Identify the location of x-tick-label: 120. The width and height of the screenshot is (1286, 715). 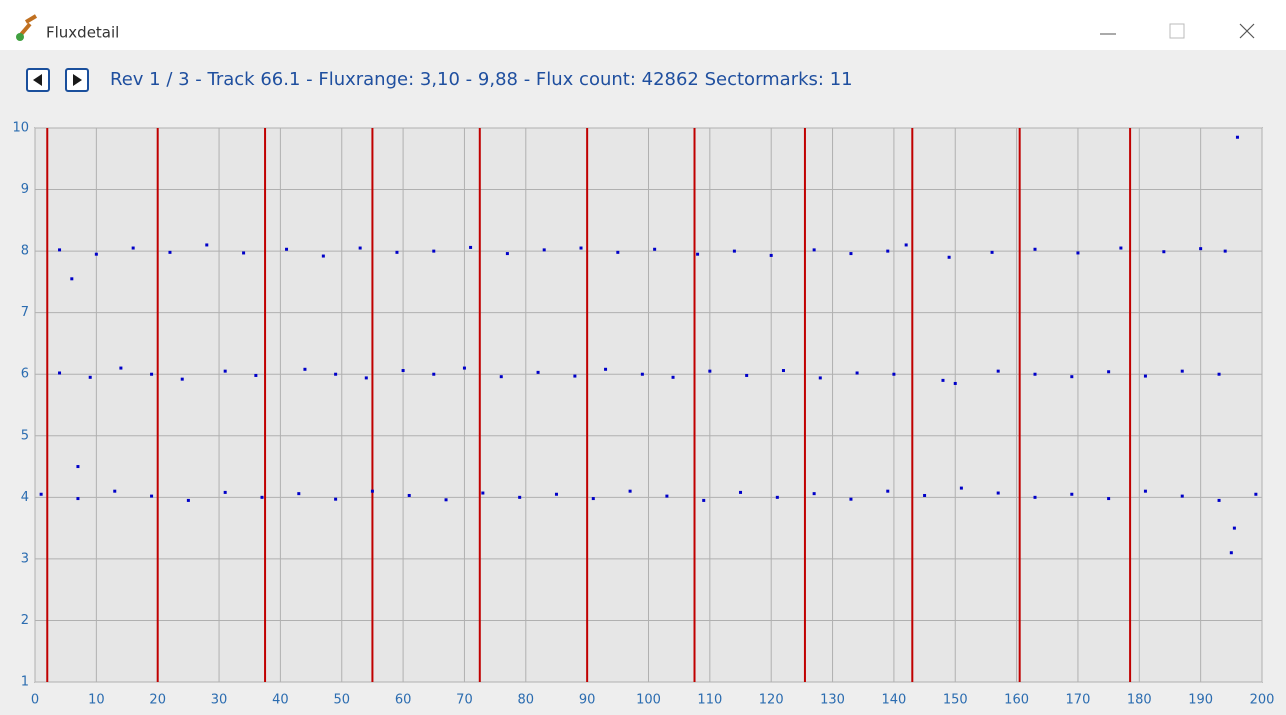
(771, 700).